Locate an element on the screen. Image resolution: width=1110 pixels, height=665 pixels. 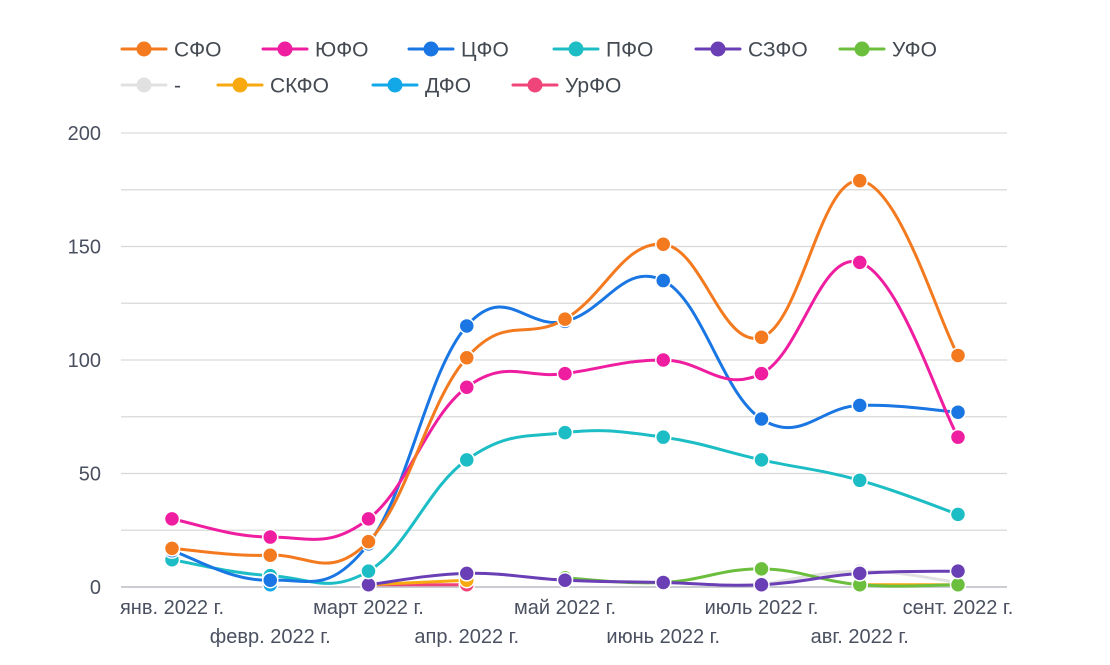
x-tick-label: июнь 2022 г. is located at coordinates (663, 637).